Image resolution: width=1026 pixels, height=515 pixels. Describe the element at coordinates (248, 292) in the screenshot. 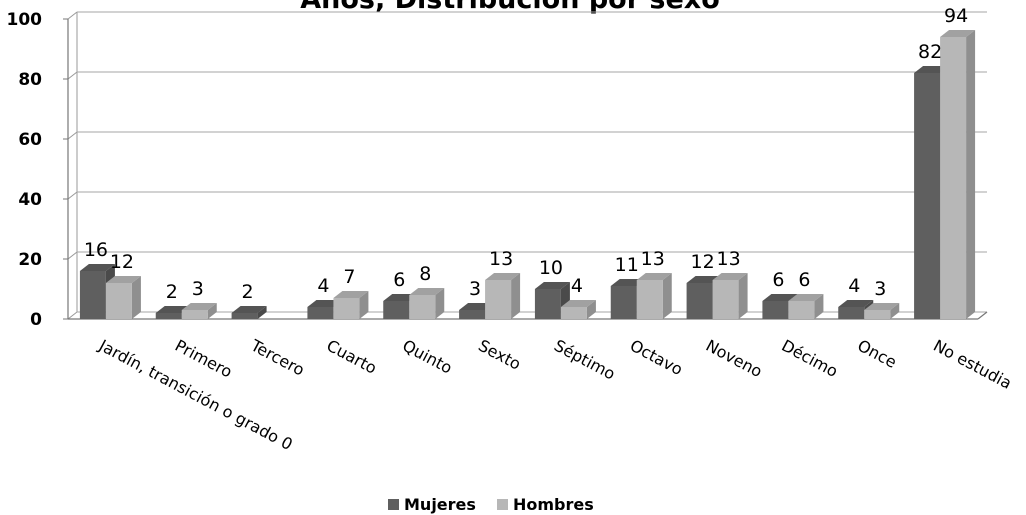

I see `data-label-mujeres-tercero: 2` at that location.